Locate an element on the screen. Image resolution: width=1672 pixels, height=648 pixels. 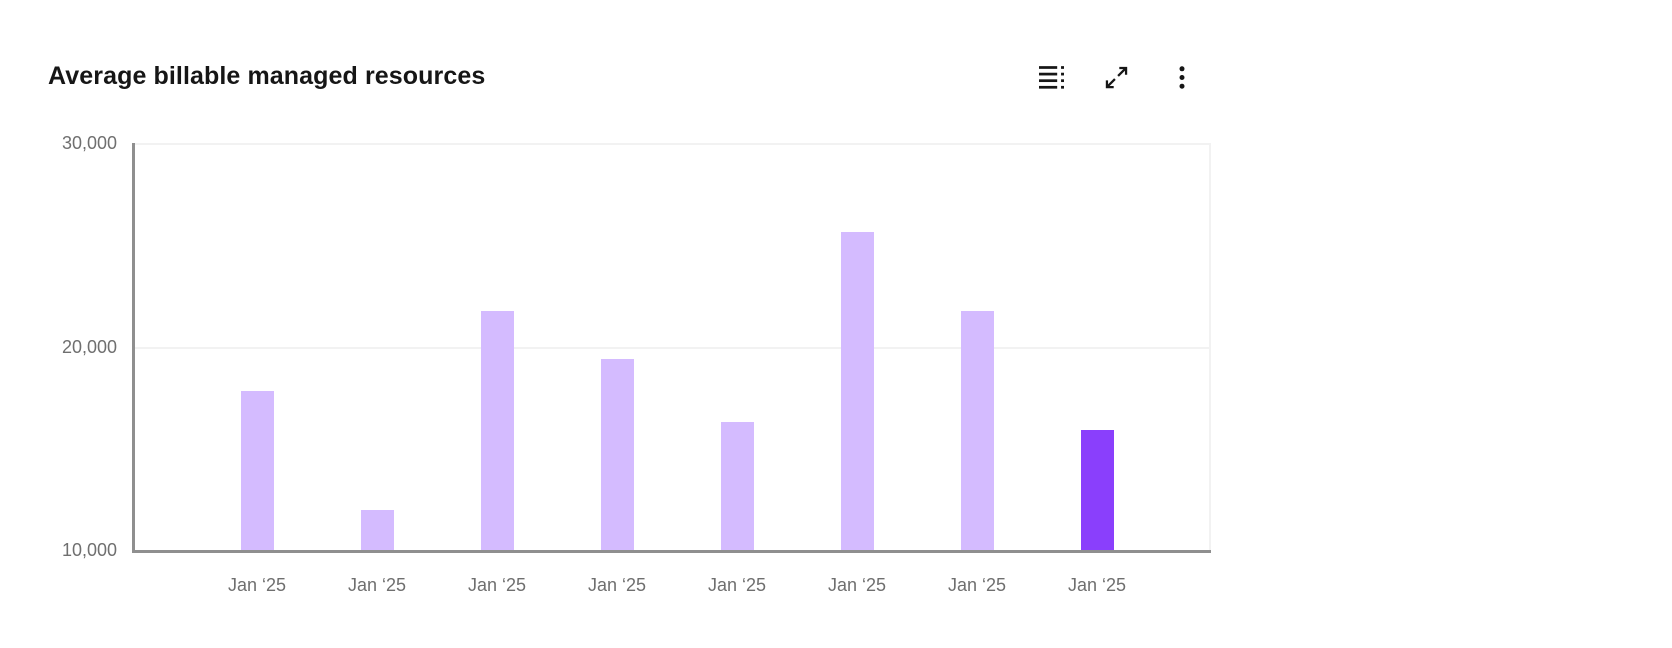
maximize-button is located at coordinates (1116, 77).